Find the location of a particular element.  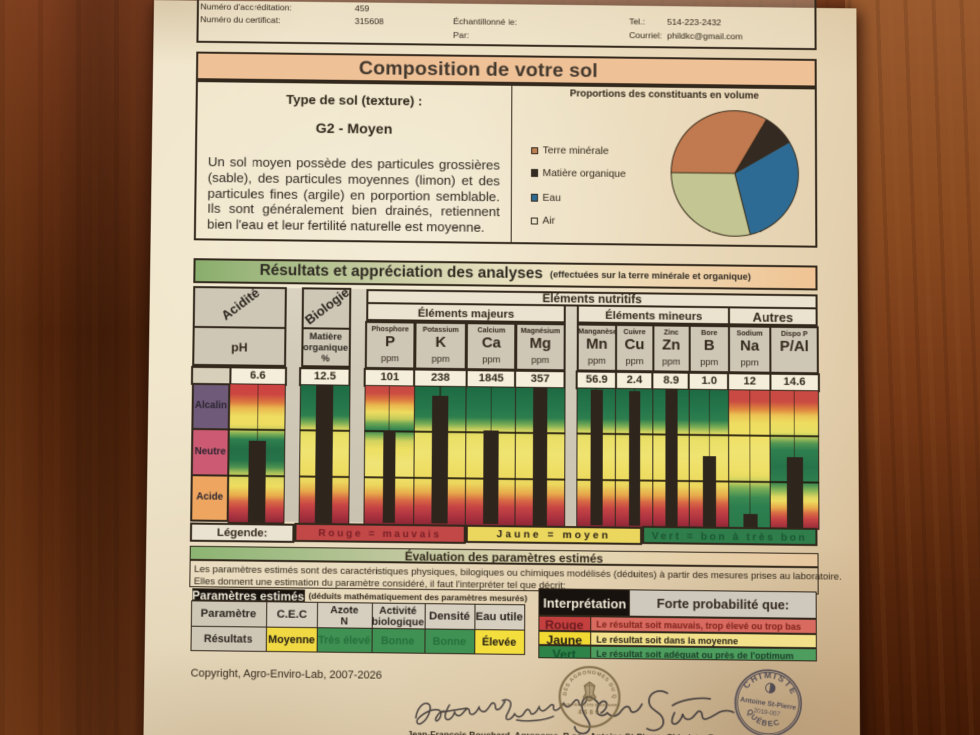

svg-text: ORDRE DES AGRONOMES DU QUÉBEC is located at coordinates (498, 672).